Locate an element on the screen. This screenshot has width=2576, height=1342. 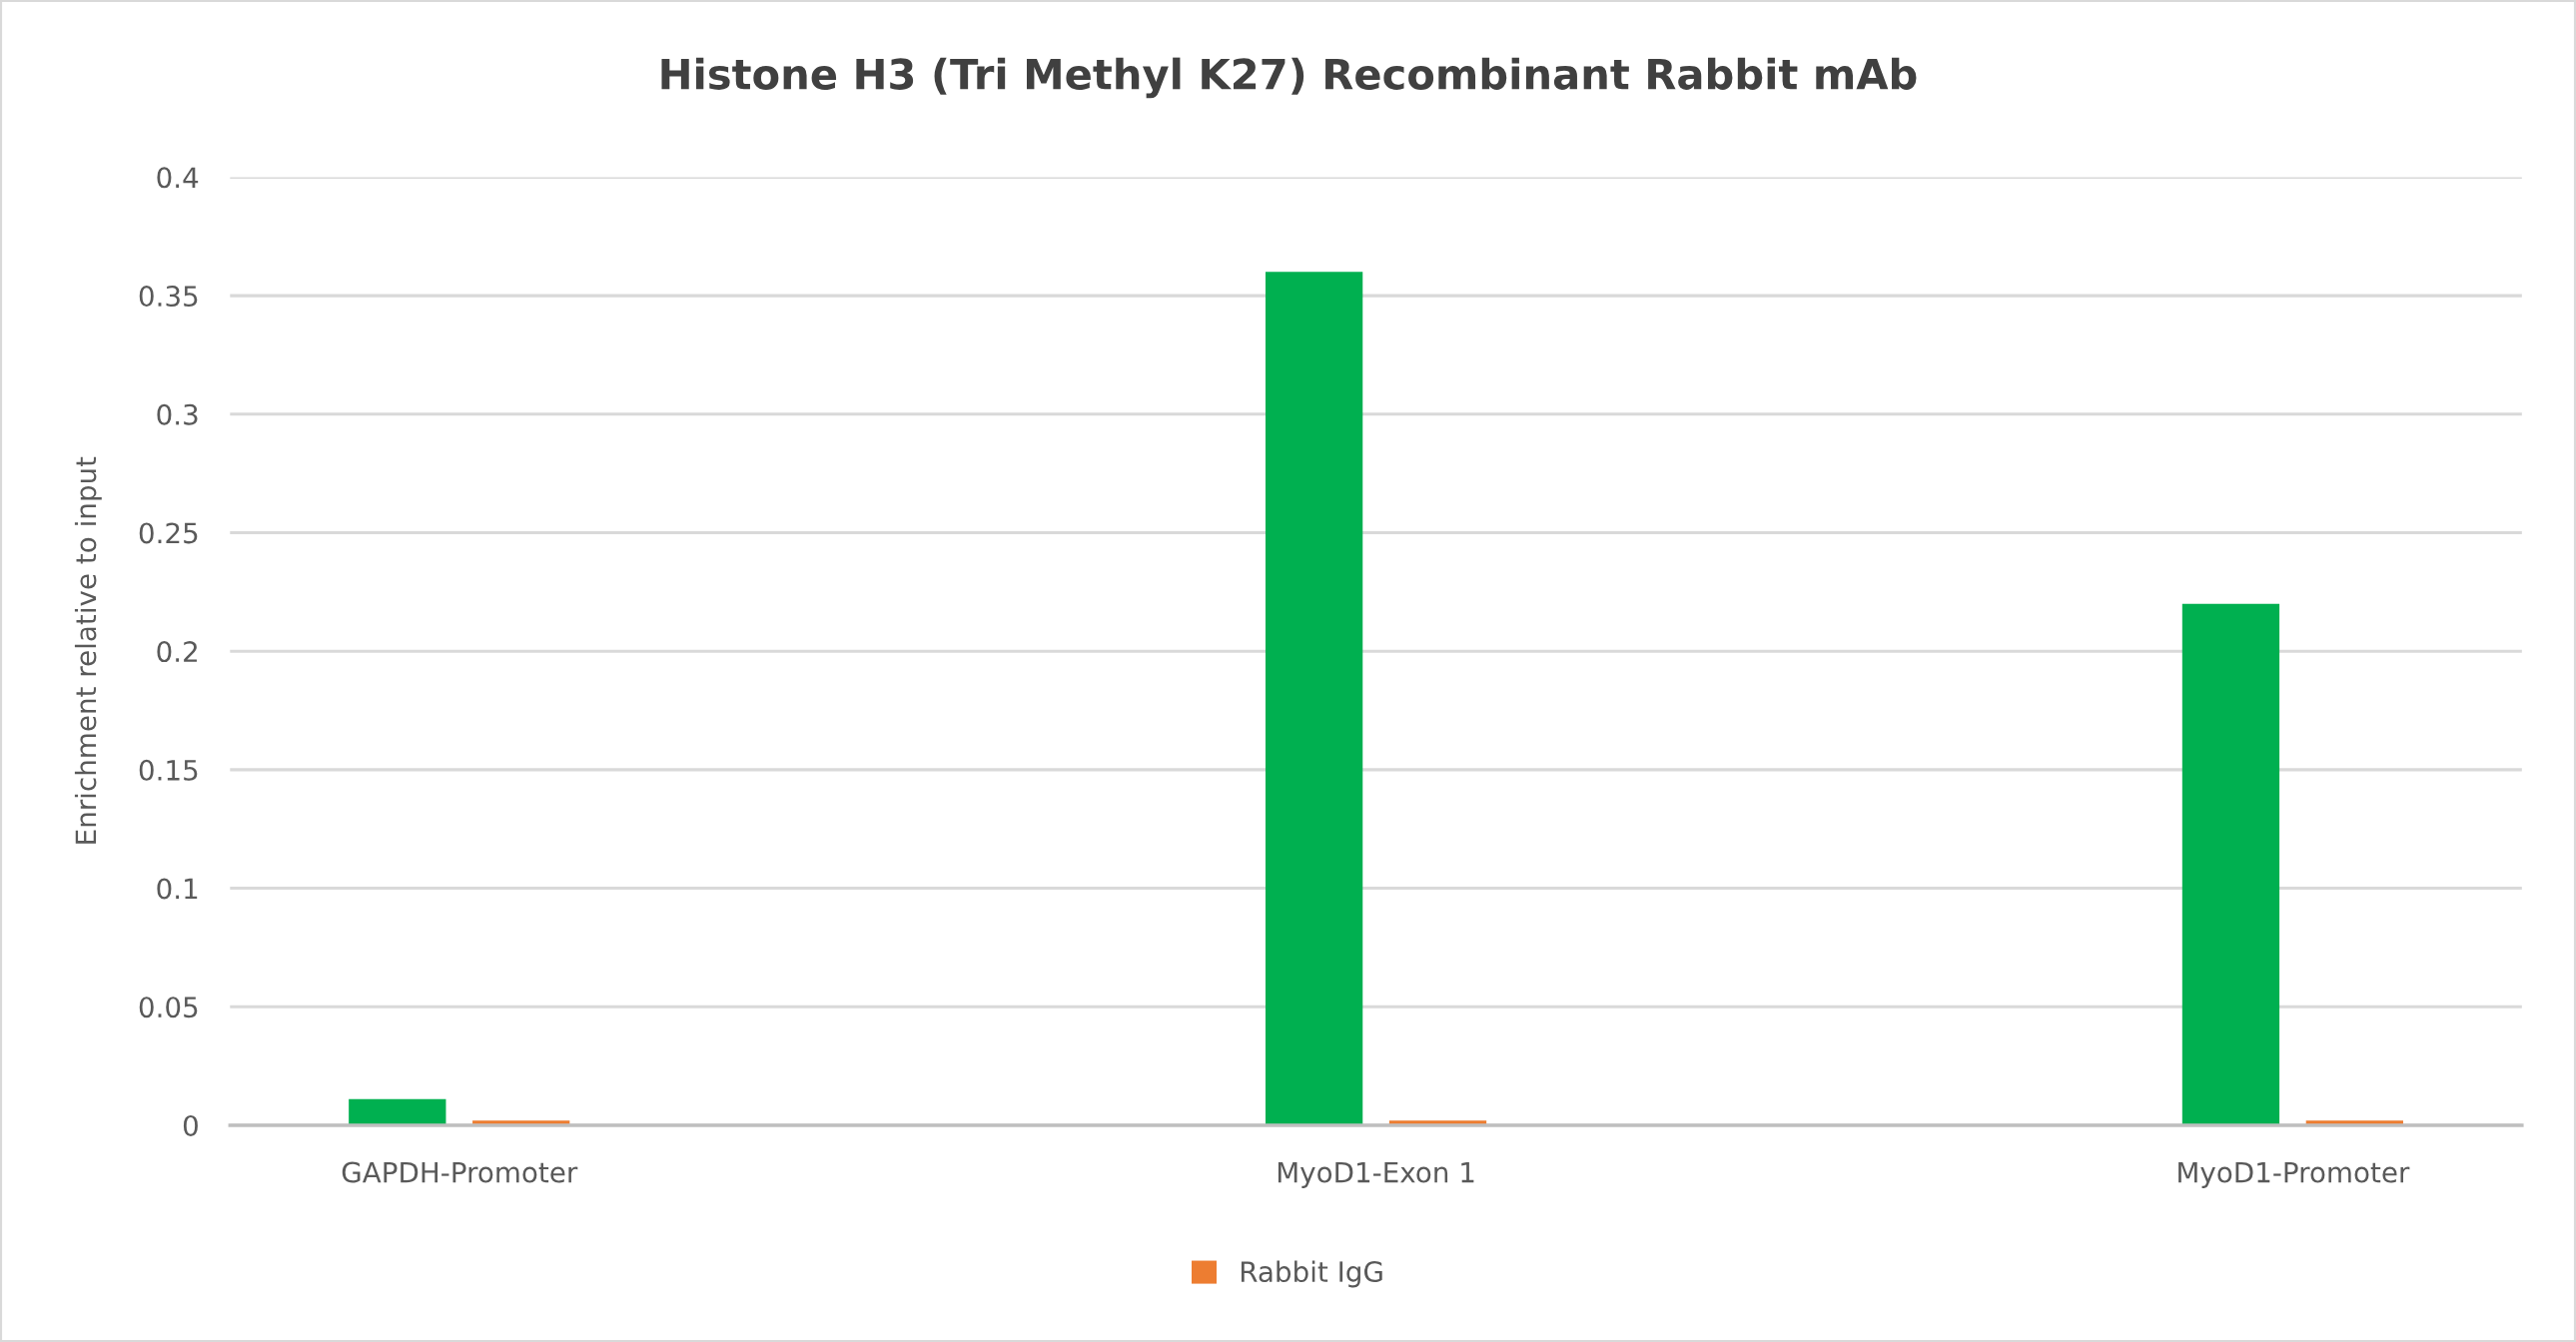
y-tick-label: 0.05 is located at coordinates (168, 1007).